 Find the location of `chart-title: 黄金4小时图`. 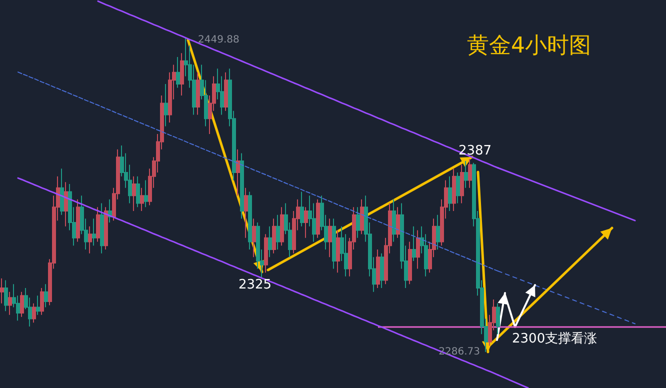

chart-title: 黄金4小时图 is located at coordinates (529, 46).